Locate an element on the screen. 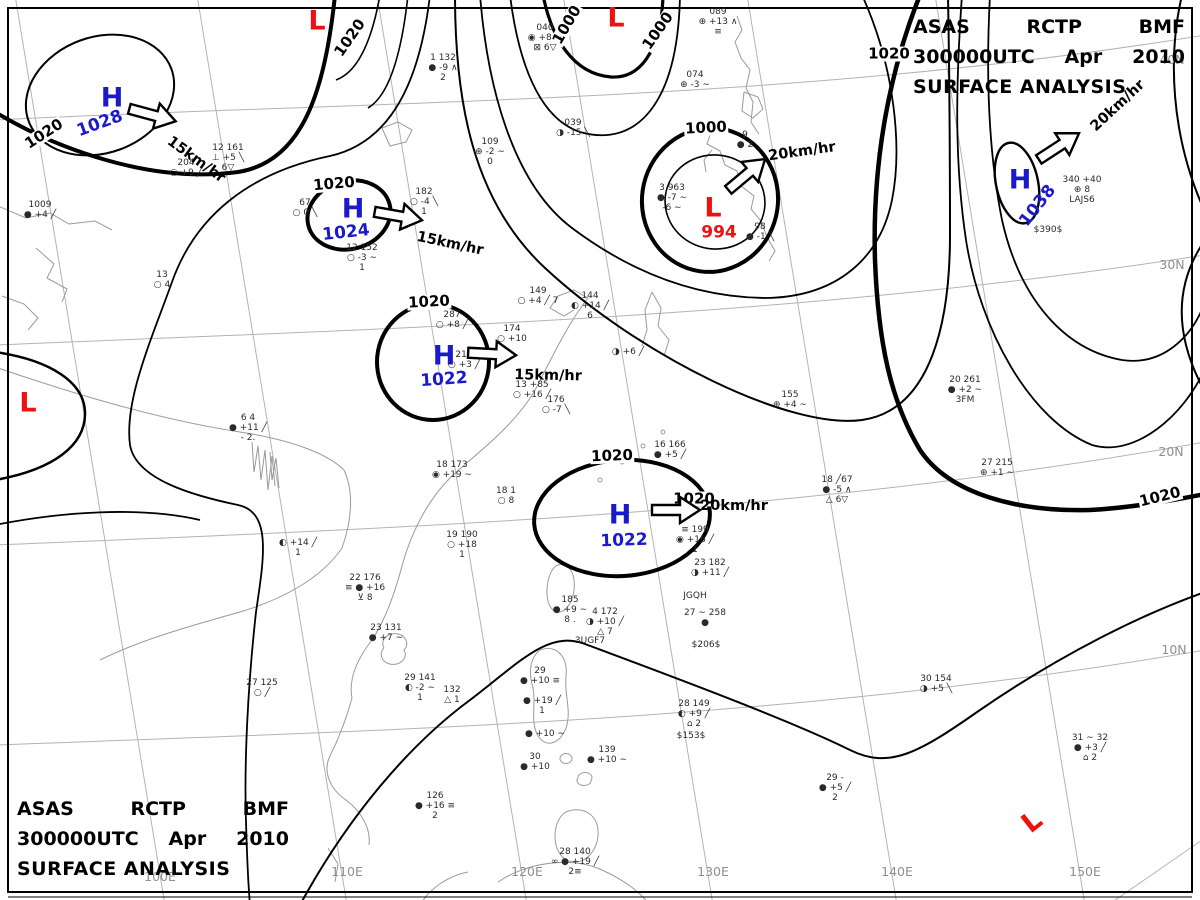 Image resolution: width=1200 pixels, height=900 pixels. station-plot: 22 176 ≡ ● +16 ⊻ 8 is located at coordinates (365, 588).